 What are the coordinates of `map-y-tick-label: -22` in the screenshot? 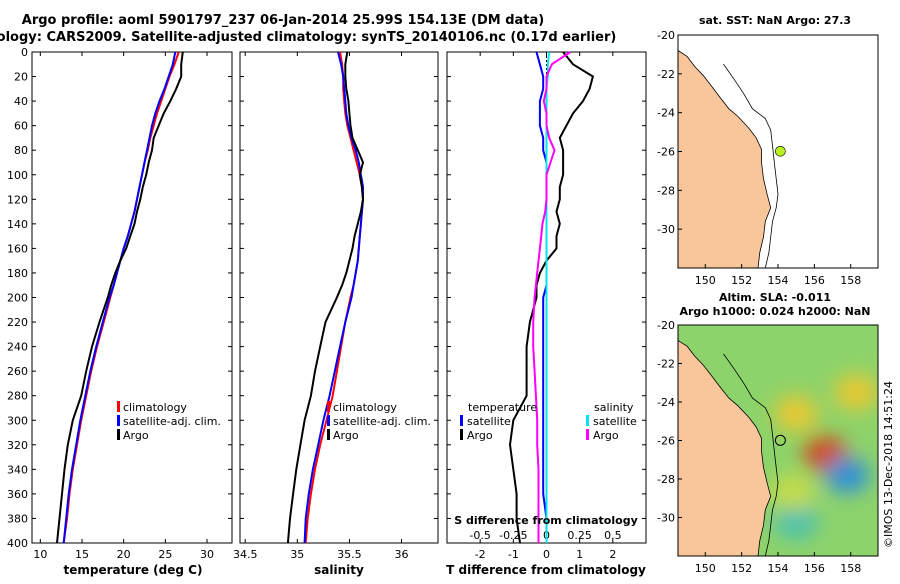 It's located at (666, 74).